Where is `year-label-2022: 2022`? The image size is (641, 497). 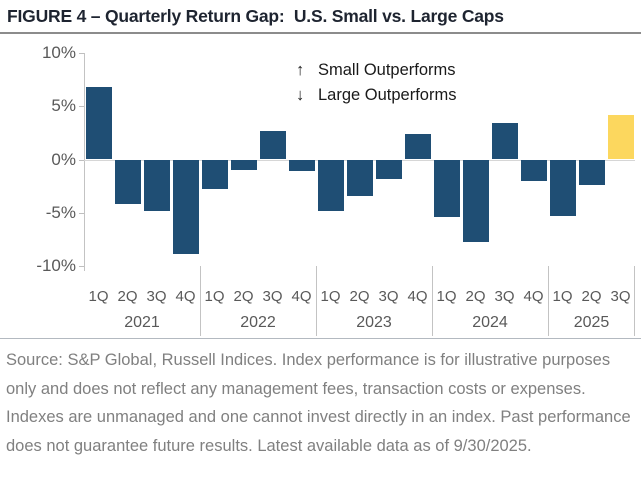
year-label-2022: 2022 is located at coordinates (258, 322).